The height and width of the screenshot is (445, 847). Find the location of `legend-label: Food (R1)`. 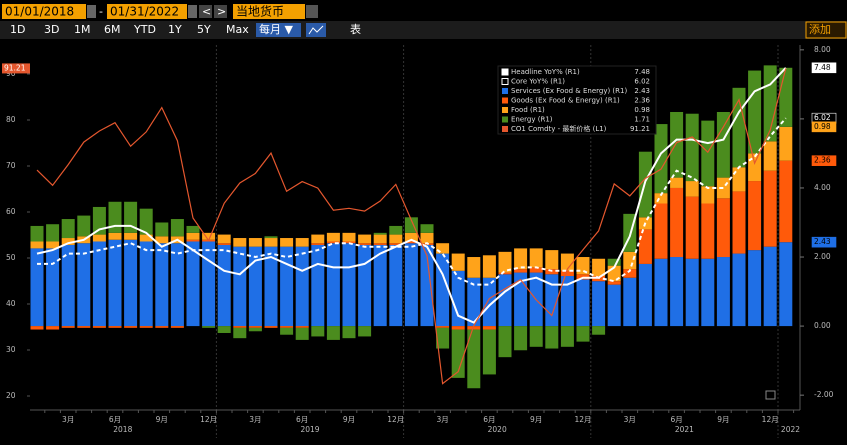

legend-label: Food (R1) is located at coordinates (528, 110).